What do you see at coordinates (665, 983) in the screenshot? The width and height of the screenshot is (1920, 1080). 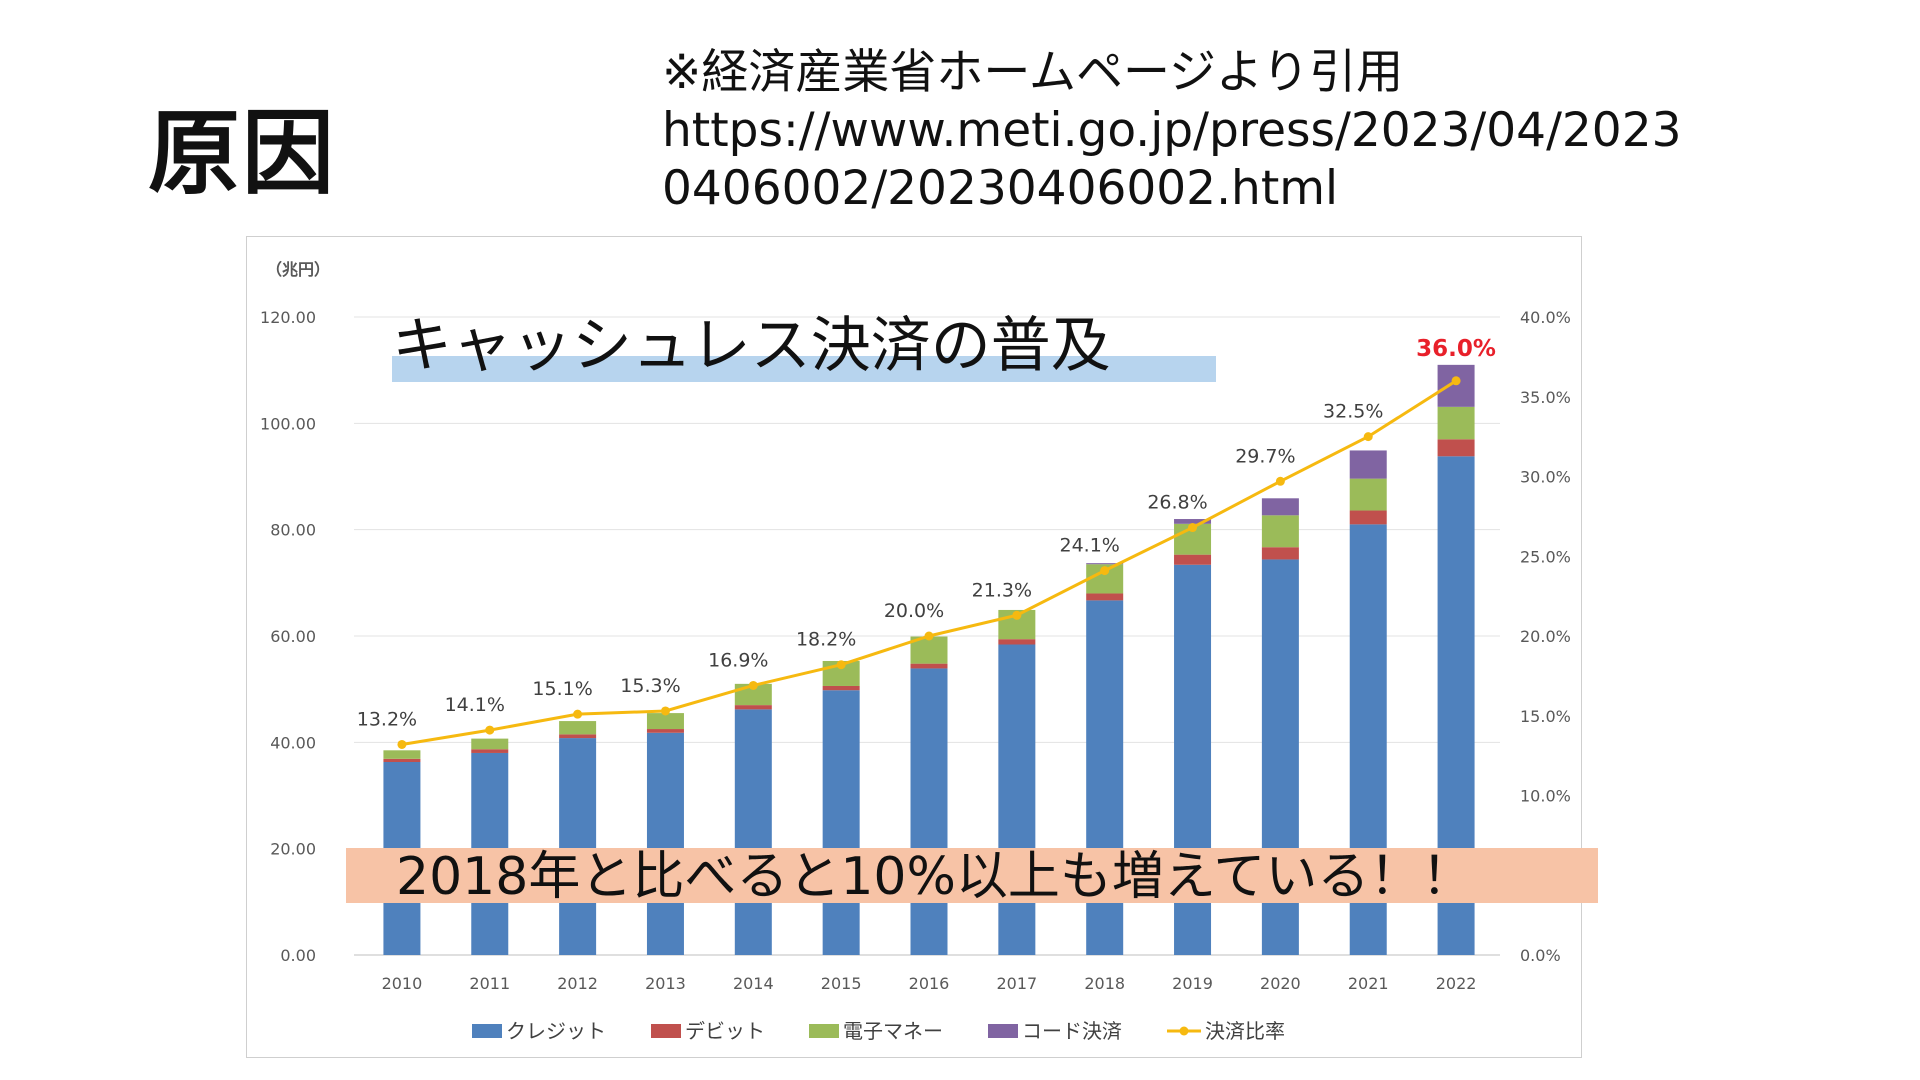 I see `x-tick-label: 2013` at bounding box center [665, 983].